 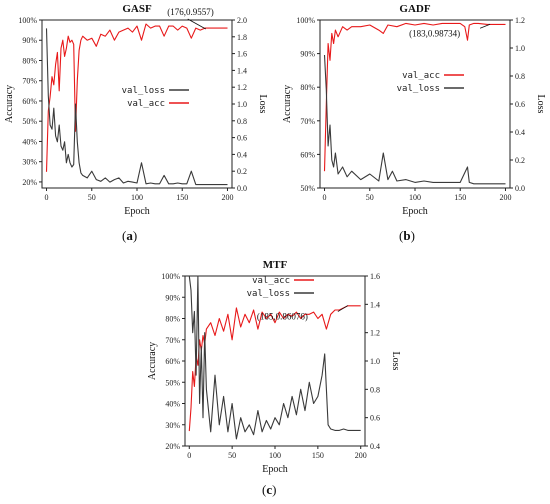 What do you see at coordinates (190, 12) in the screenshot?
I see `annotation-label: (176,0.9557)` at bounding box center [190, 12].